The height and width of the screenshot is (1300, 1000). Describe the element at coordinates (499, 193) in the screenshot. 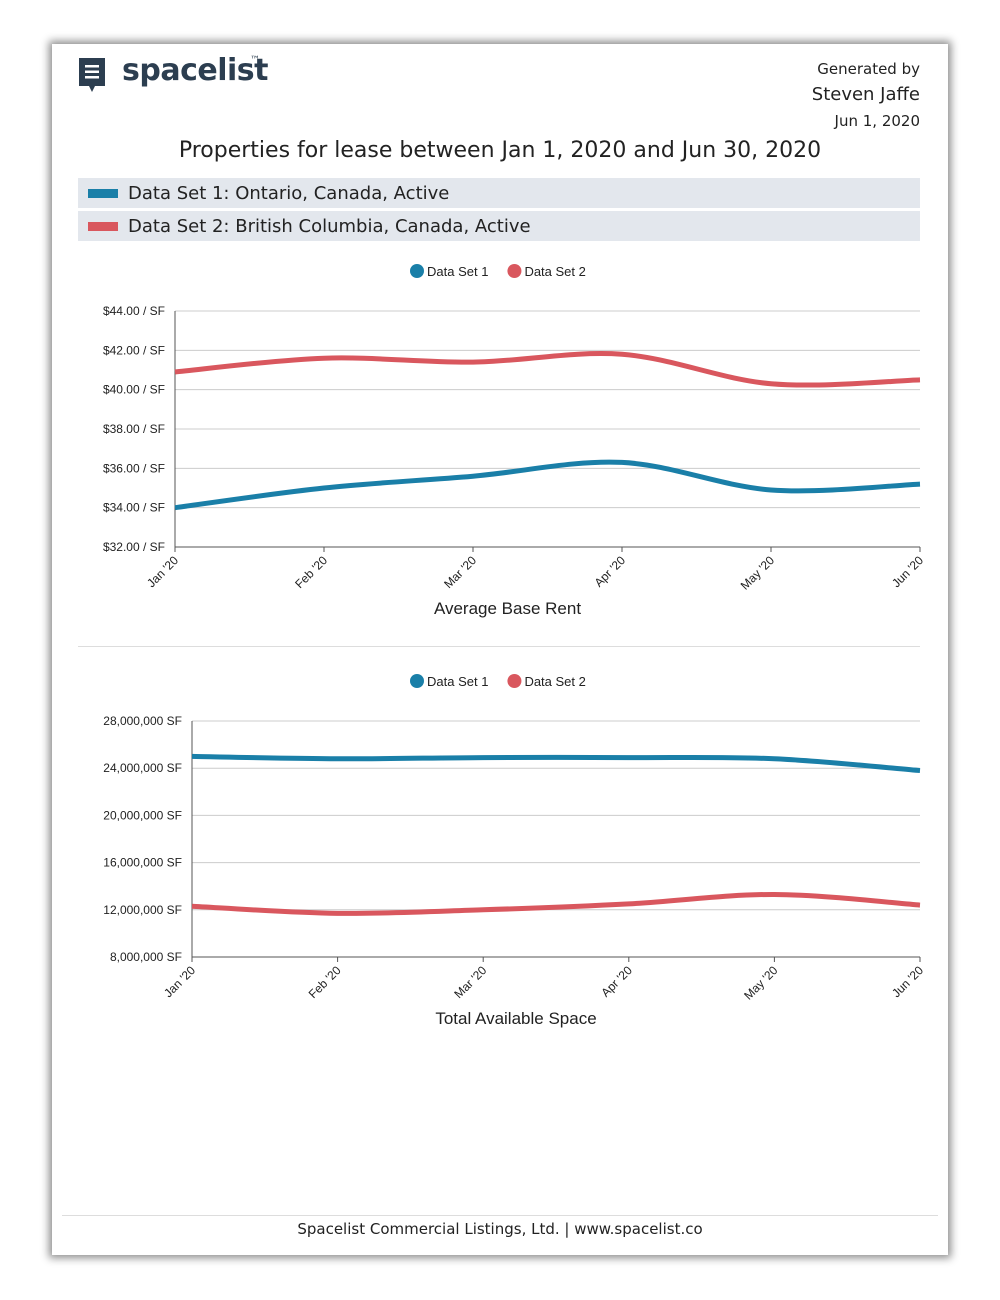

I see `dataset-row: Data Set 1: Ontario, Canada, Active` at that location.